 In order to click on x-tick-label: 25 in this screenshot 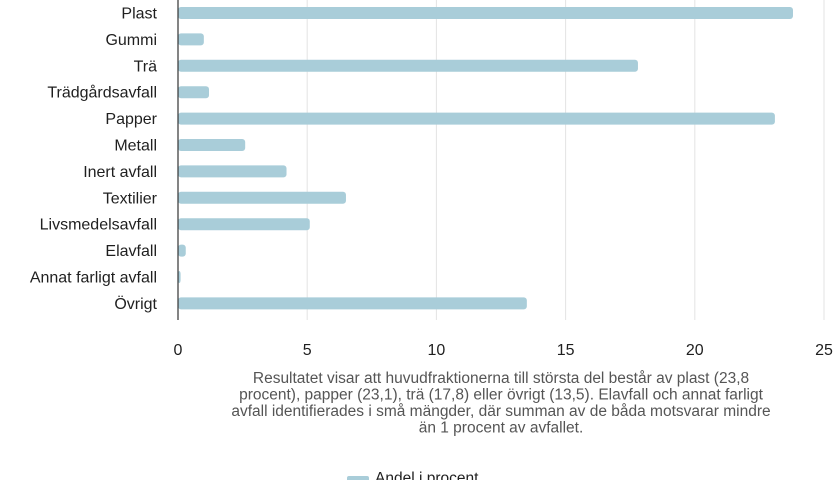, I will do `click(824, 350)`.